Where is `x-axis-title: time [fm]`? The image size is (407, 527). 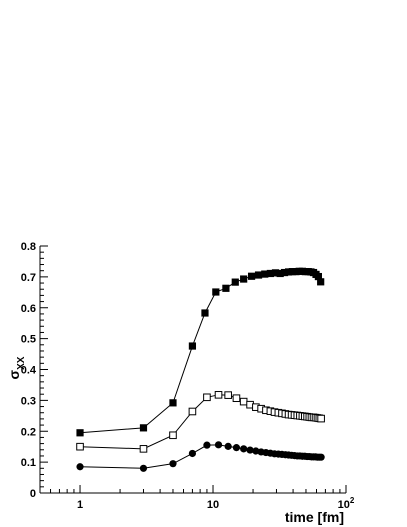
x-axis-title: time [fm] is located at coordinates (314, 517).